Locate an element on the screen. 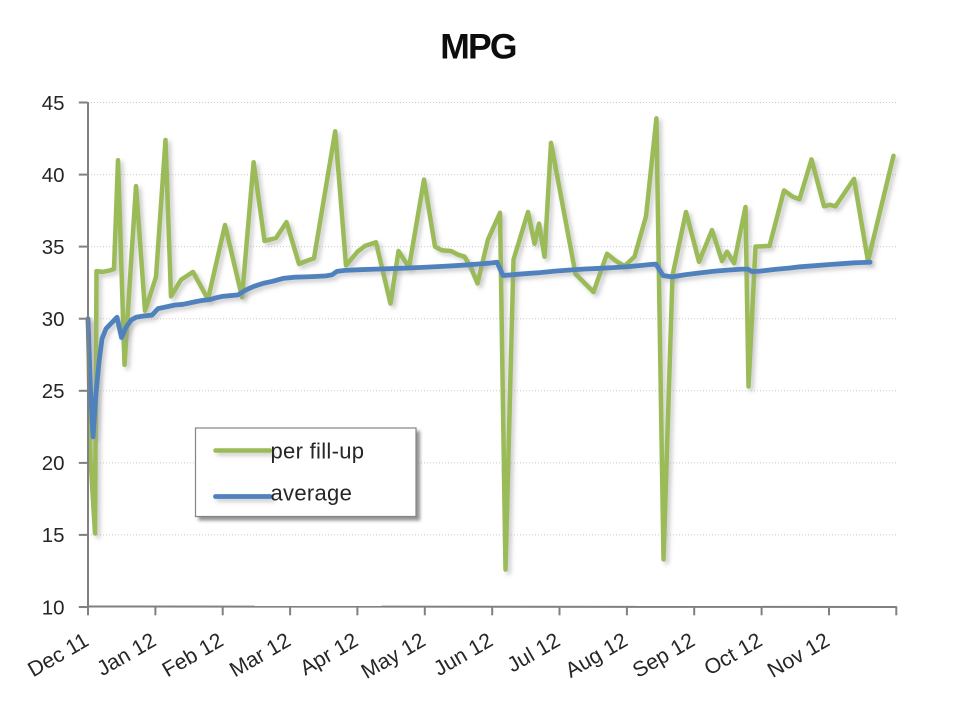 This screenshot has width=960, height=725. svg-text: 20 is located at coordinates (53, 463).